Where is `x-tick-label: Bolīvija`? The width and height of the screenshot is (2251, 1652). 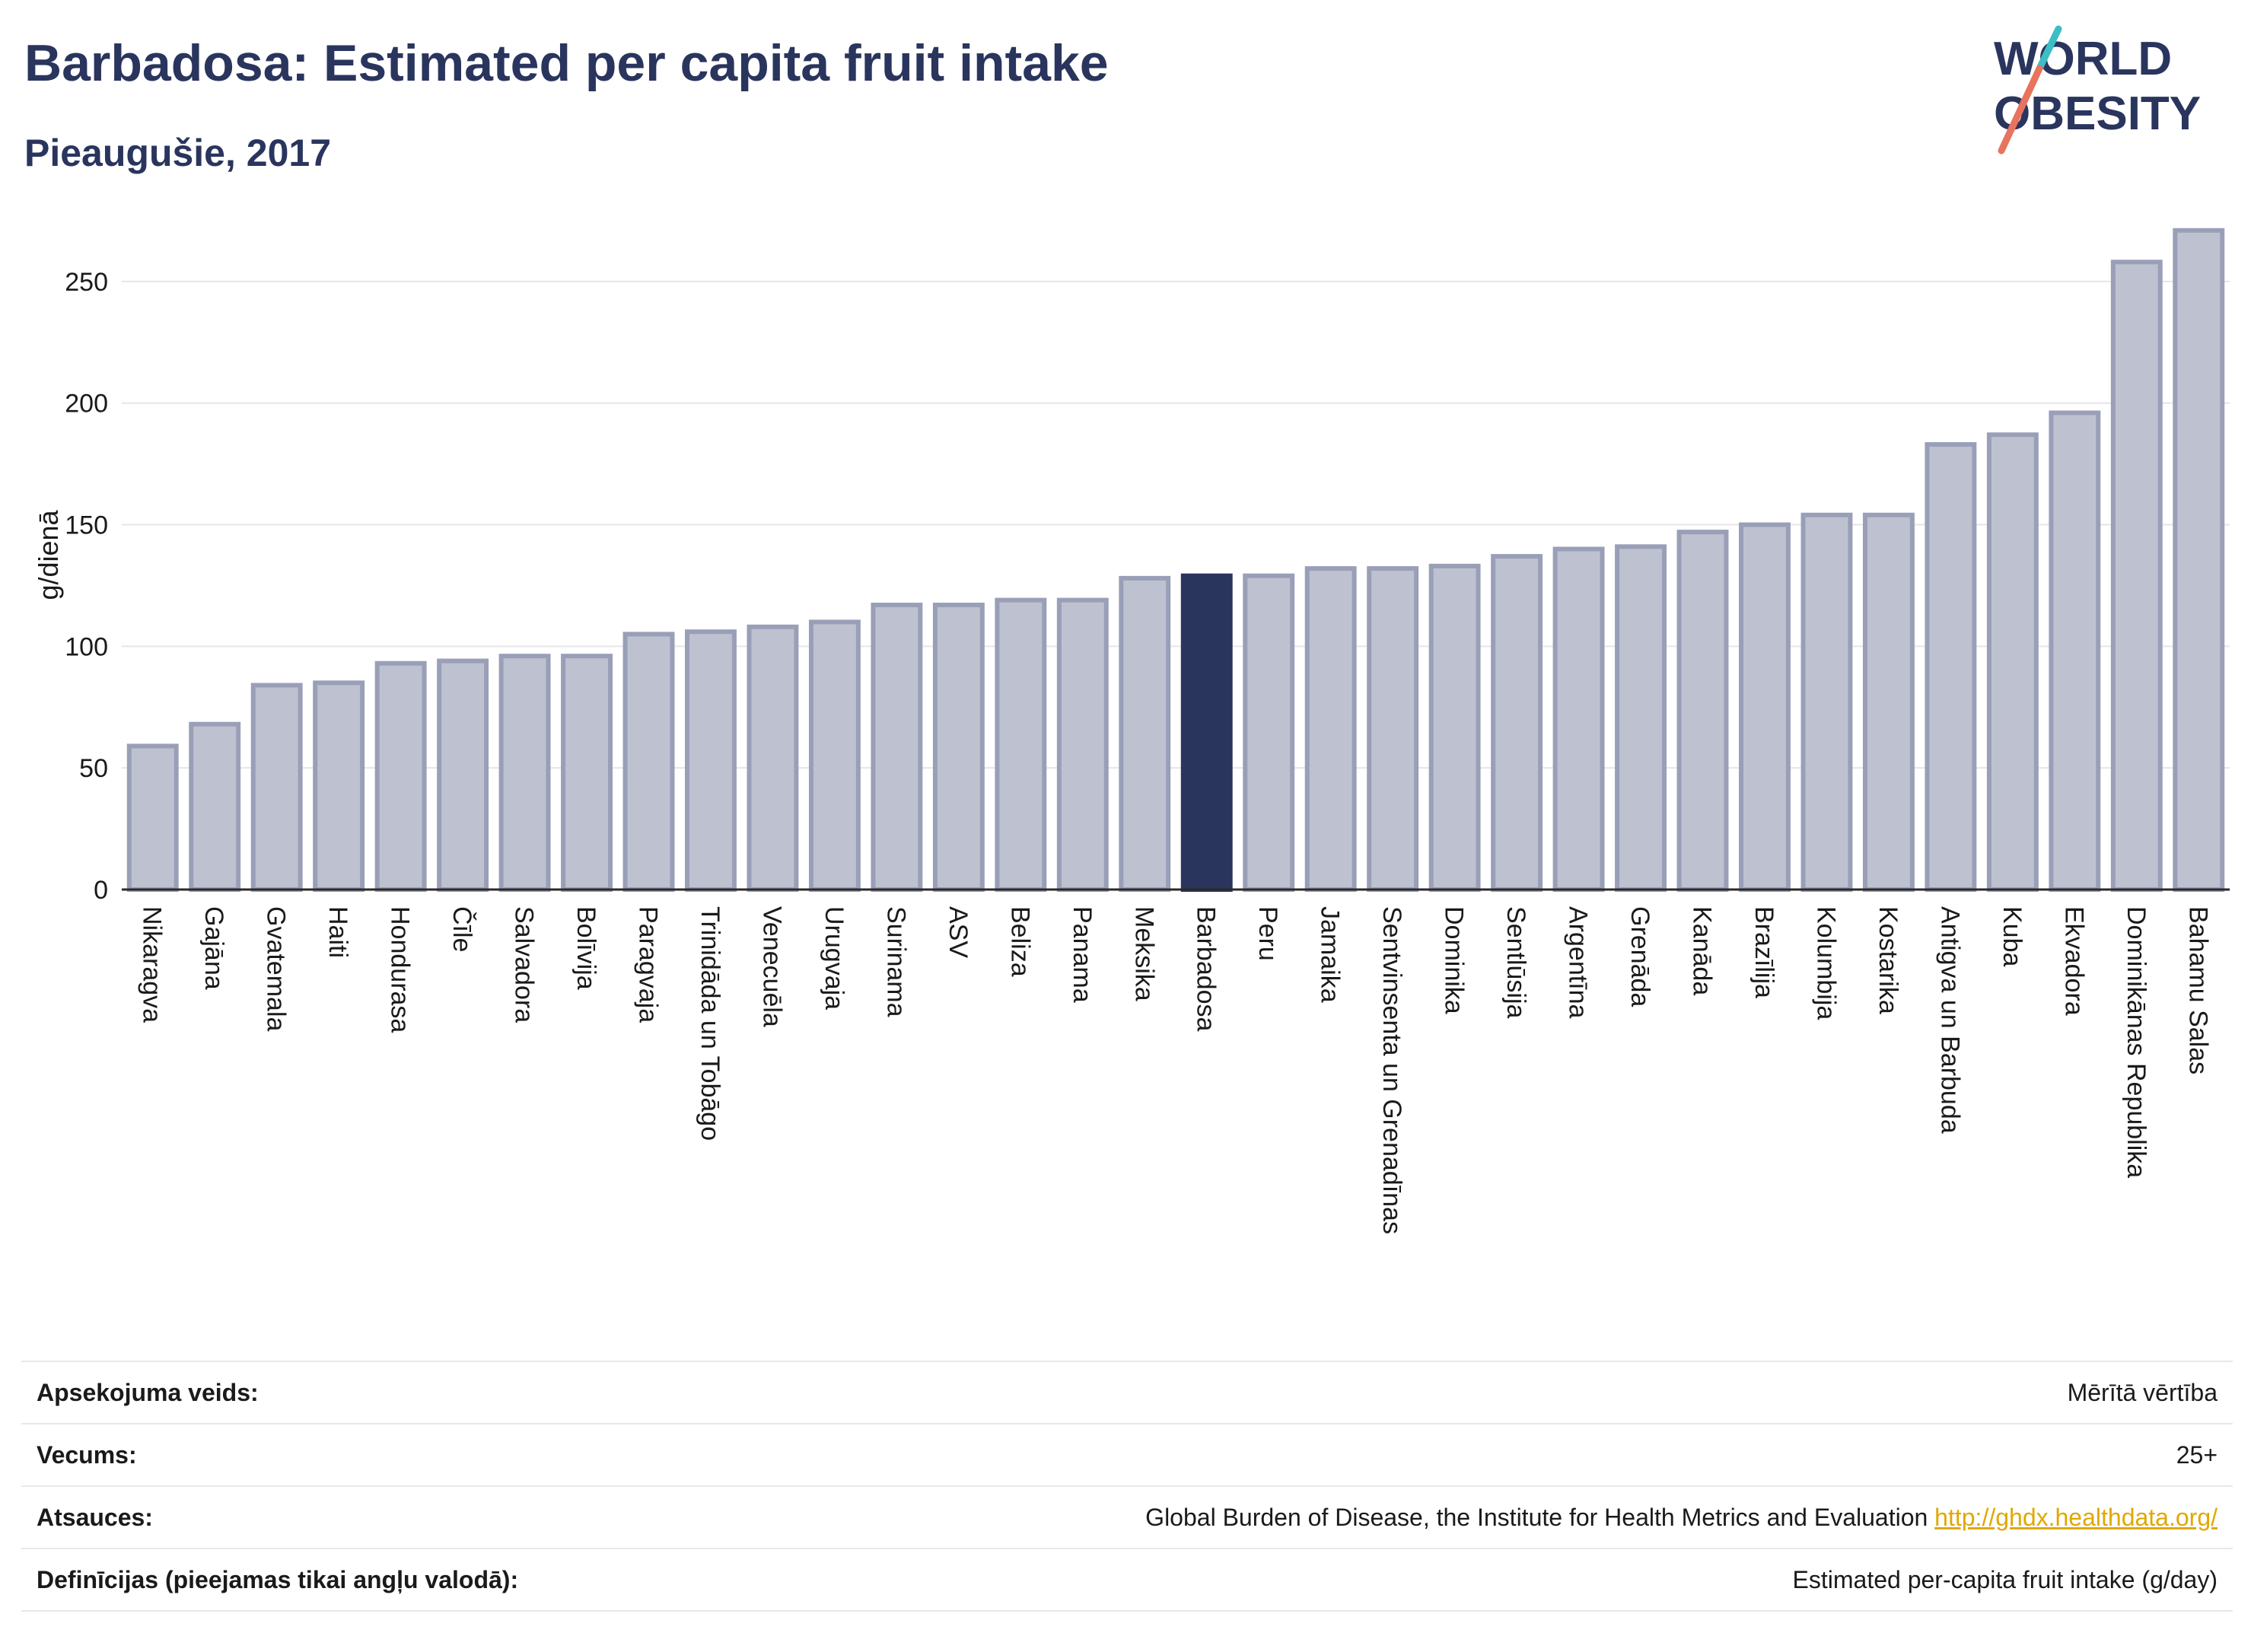 x-tick-label: Bolīvija is located at coordinates (586, 948).